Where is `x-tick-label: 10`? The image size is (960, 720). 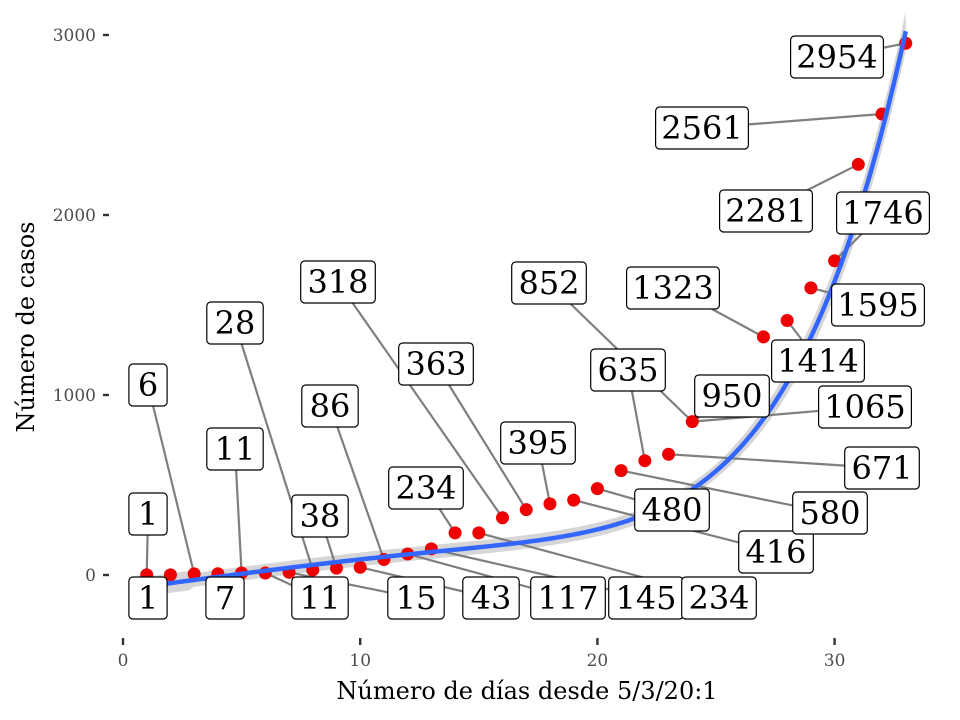 x-tick-label: 10 is located at coordinates (360, 661).